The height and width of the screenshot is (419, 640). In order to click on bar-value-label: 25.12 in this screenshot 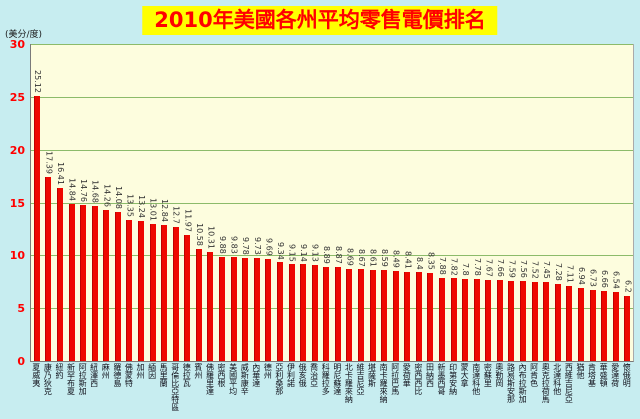, I will do `click(37, 81)`.